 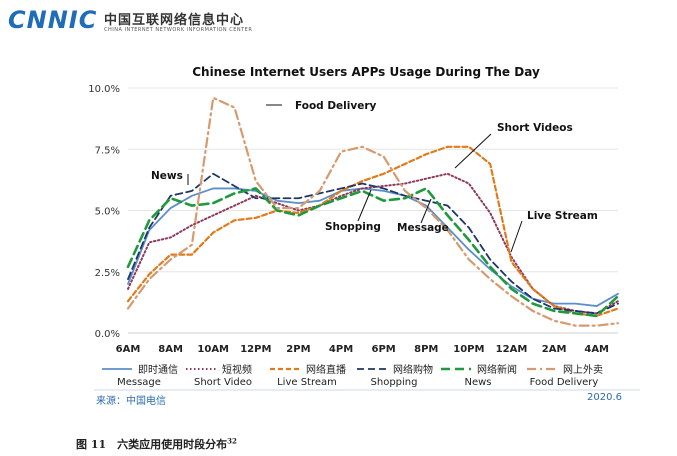 What do you see at coordinates (107, 334) in the screenshot?
I see `y-tick-label: 0.0%` at bounding box center [107, 334].